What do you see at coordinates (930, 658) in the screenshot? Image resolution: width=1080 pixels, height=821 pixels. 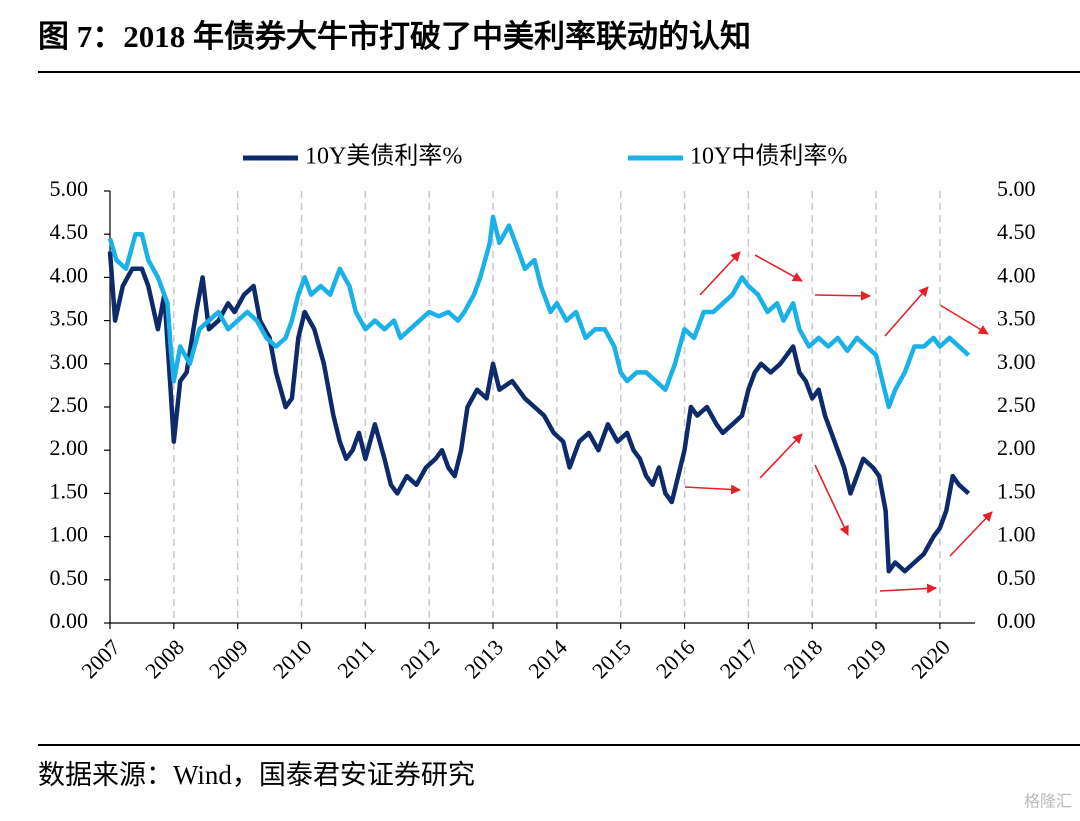 I see `x-tick-label: 2020` at bounding box center [930, 658].